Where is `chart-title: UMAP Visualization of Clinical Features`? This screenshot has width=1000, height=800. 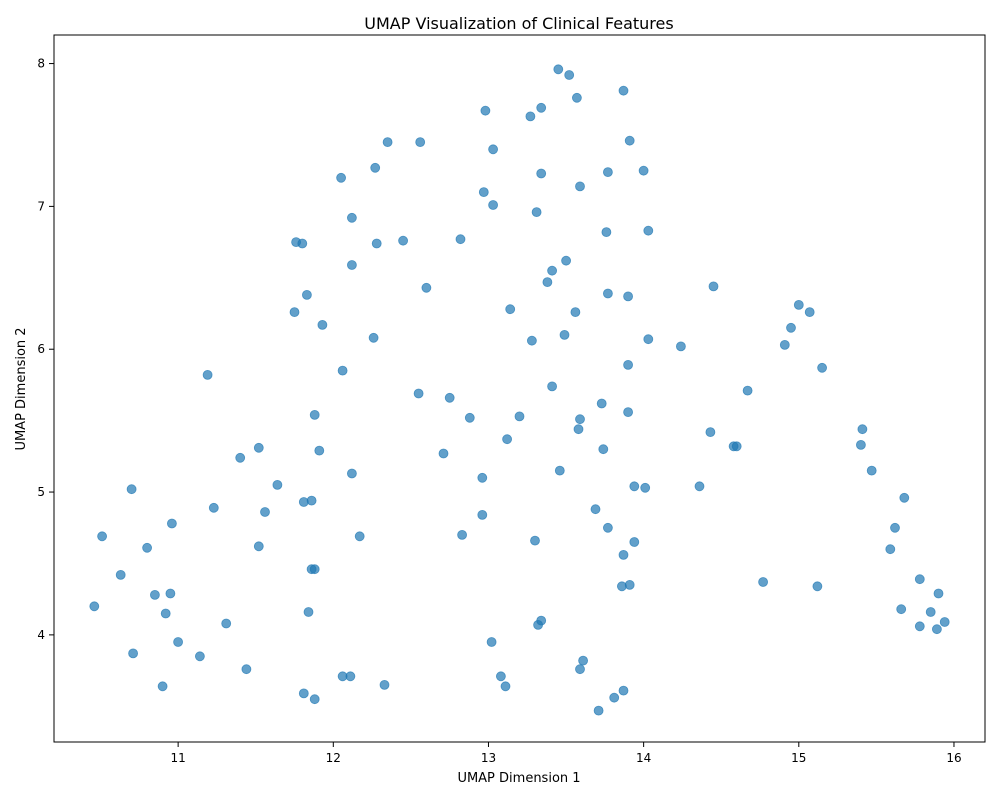
chart-title: UMAP Visualization of Clinical Features is located at coordinates (518, 23).